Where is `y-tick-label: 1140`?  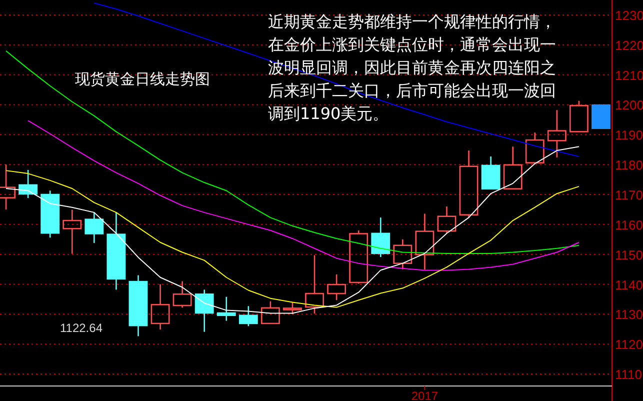
y-tick-label: 1140 is located at coordinates (629, 284).